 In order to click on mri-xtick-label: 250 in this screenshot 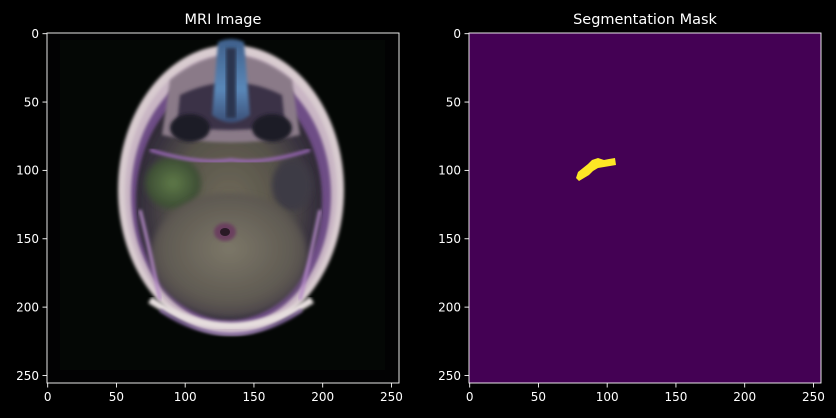, I will do `click(391, 397)`.